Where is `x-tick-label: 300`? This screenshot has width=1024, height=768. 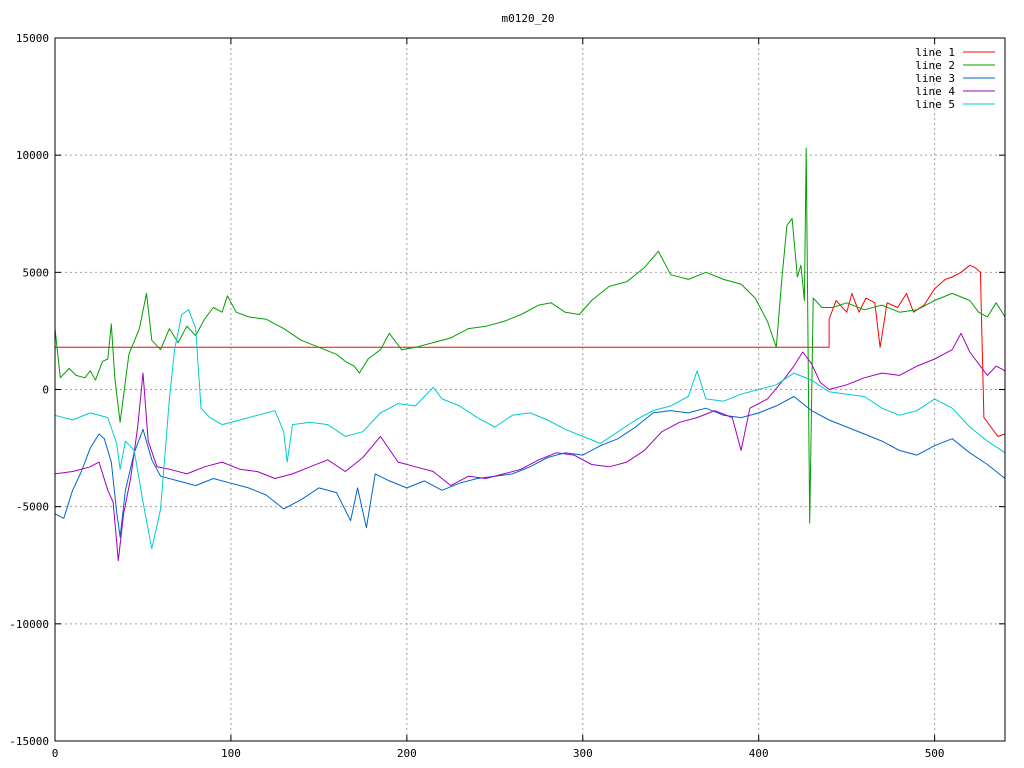
x-tick-label: 300 is located at coordinates (583, 753).